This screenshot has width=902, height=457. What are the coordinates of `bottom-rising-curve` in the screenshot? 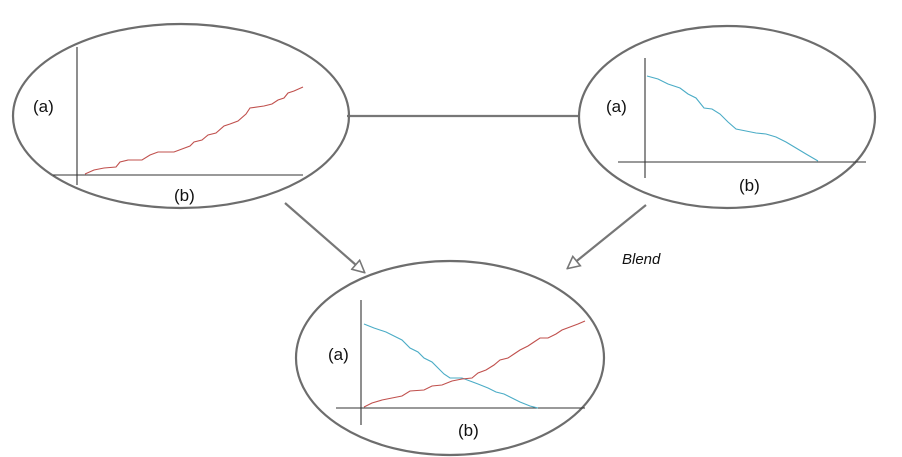 It's located at (474, 364).